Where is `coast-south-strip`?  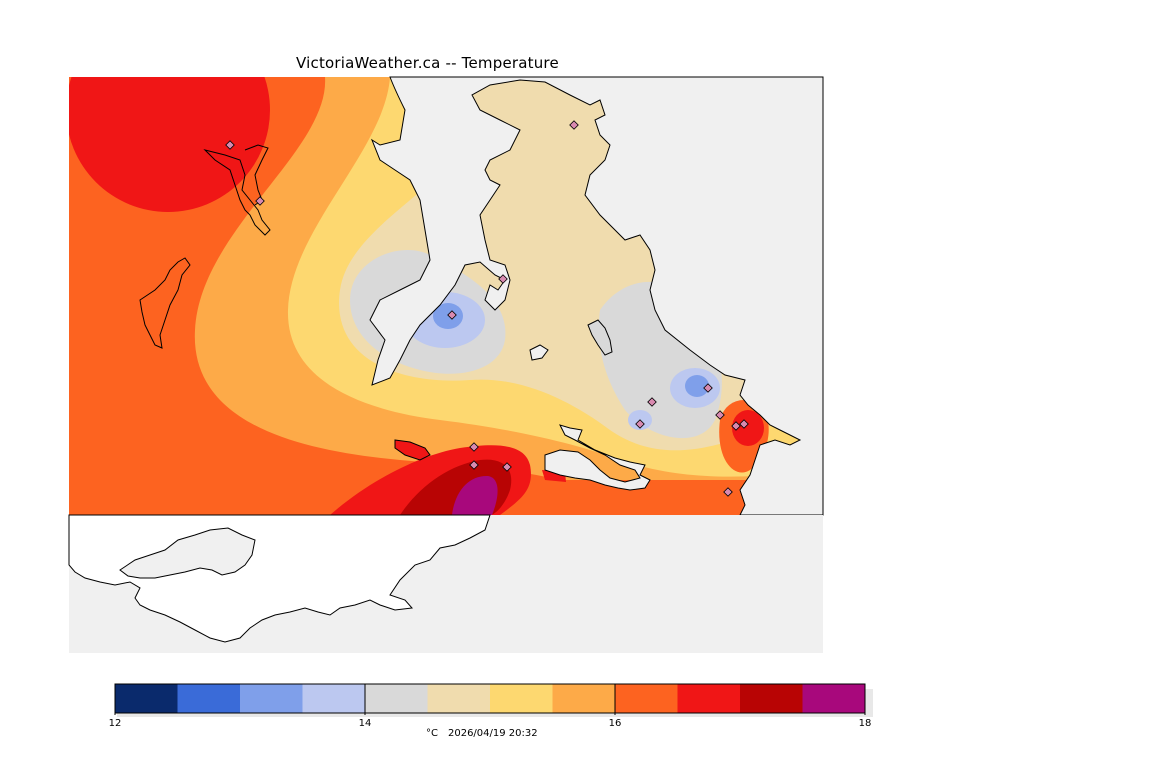
coast-south-strip is located at coordinates (597, 457).